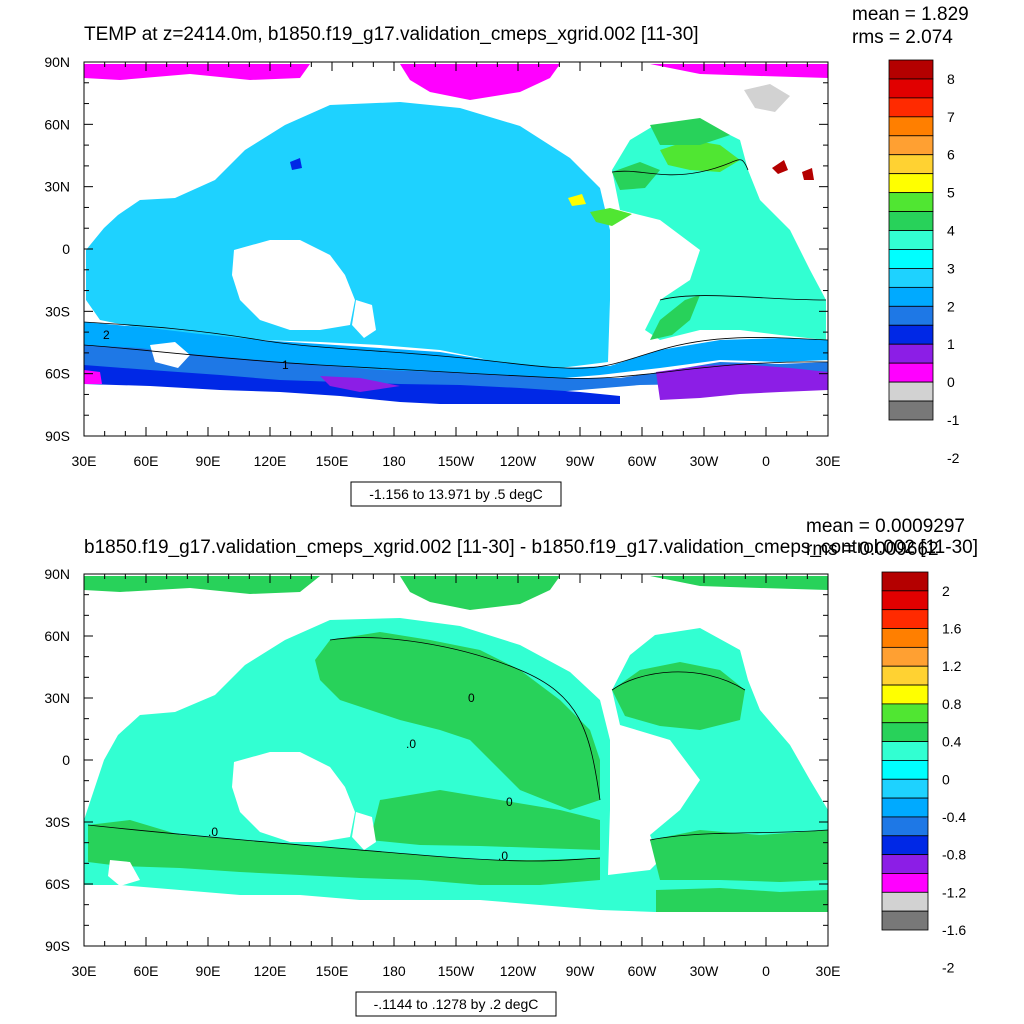  What do you see at coordinates (678, 696) in the screenshot?
I see `bottom-atlantic-green` at bounding box center [678, 696].